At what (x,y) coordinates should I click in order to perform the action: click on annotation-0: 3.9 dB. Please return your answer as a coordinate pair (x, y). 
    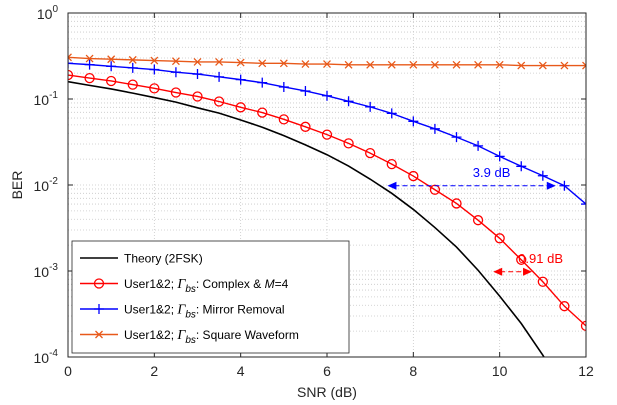
    Looking at the image, I should click on (471, 177).